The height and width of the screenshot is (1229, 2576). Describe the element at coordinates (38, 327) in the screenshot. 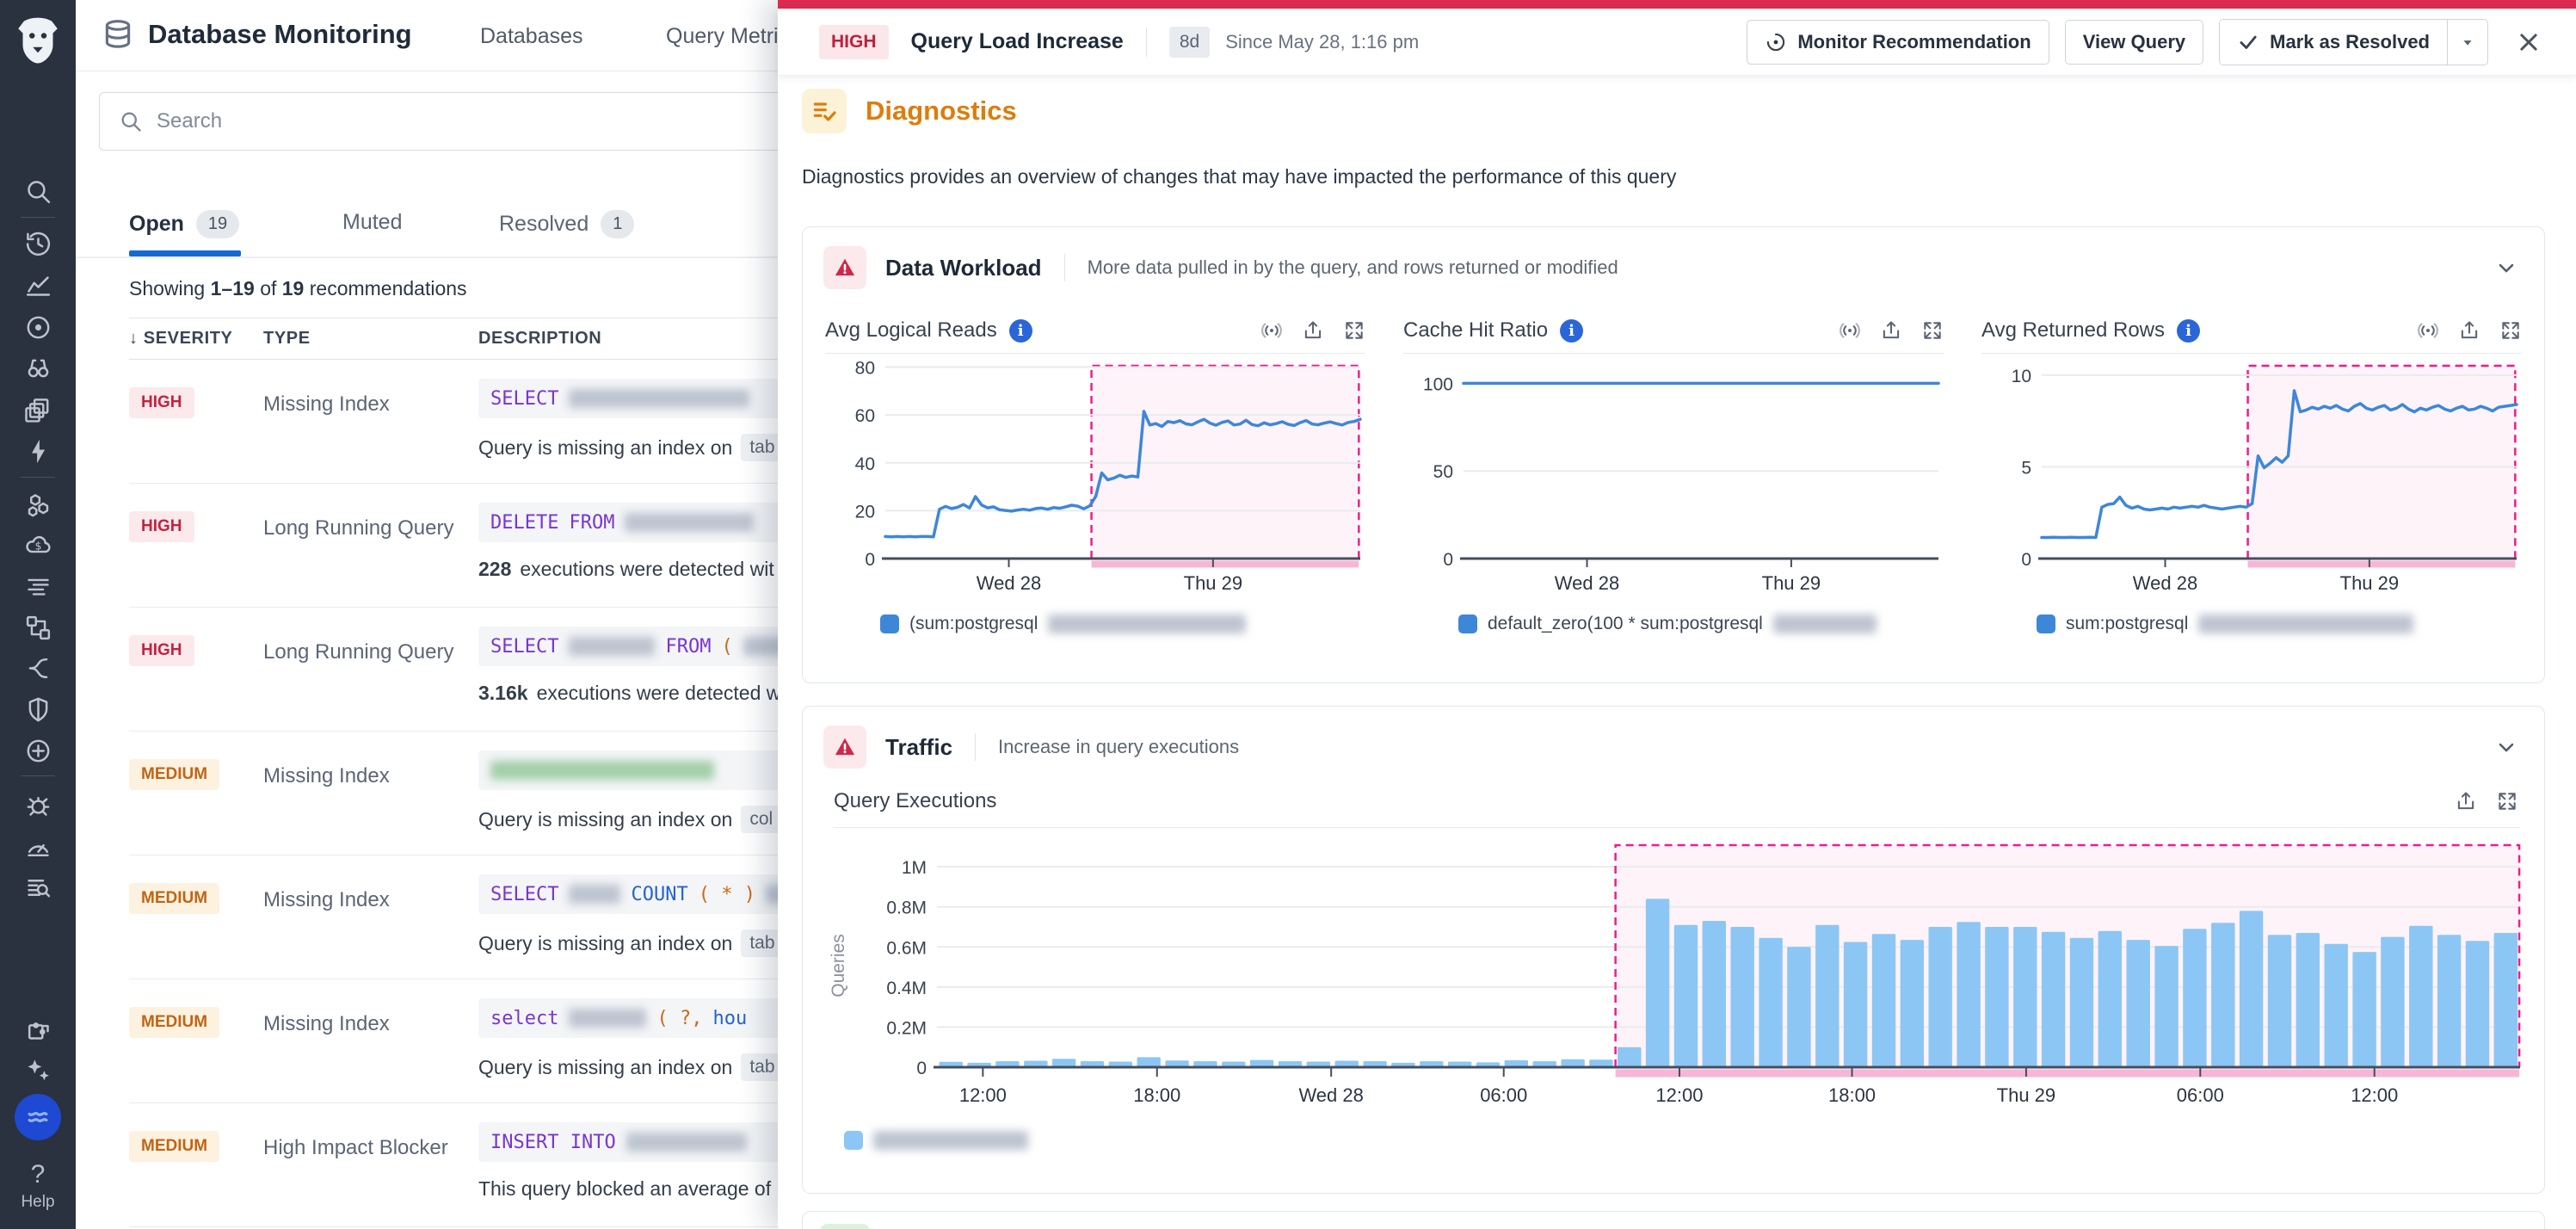

I see `sidebar-item-infrastructure` at that location.